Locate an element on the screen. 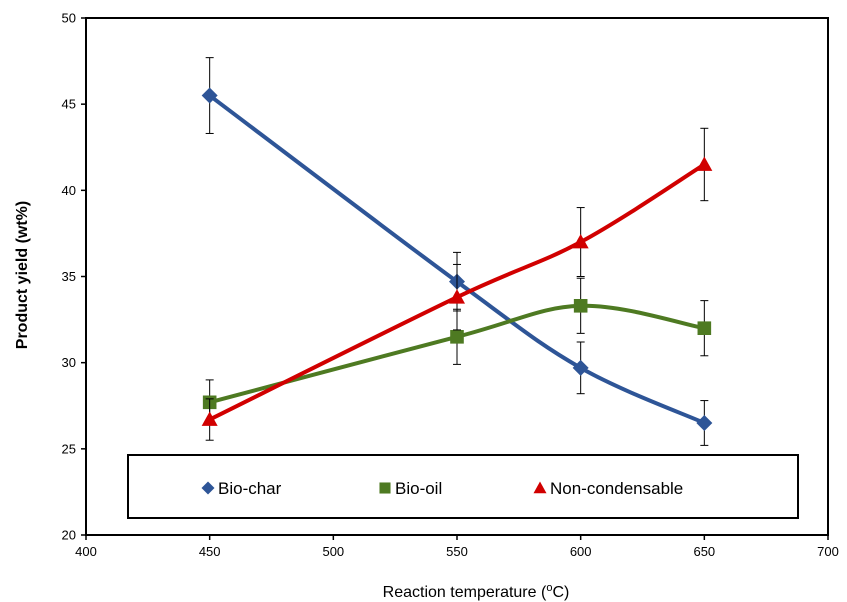 The width and height of the screenshot is (847, 602). legend: Bio-char Bio-oil Non-condensable is located at coordinates (463, 486).